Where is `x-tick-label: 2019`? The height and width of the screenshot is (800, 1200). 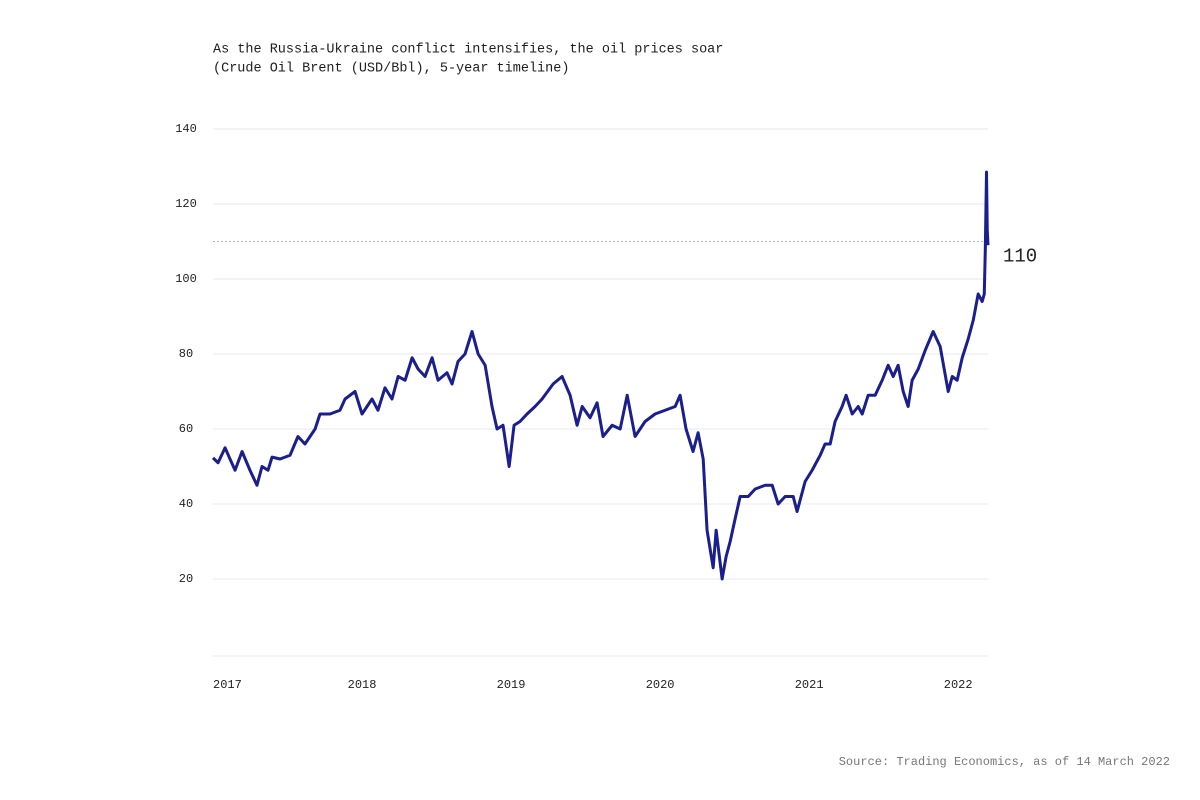
x-tick-label: 2019 is located at coordinates (511, 685).